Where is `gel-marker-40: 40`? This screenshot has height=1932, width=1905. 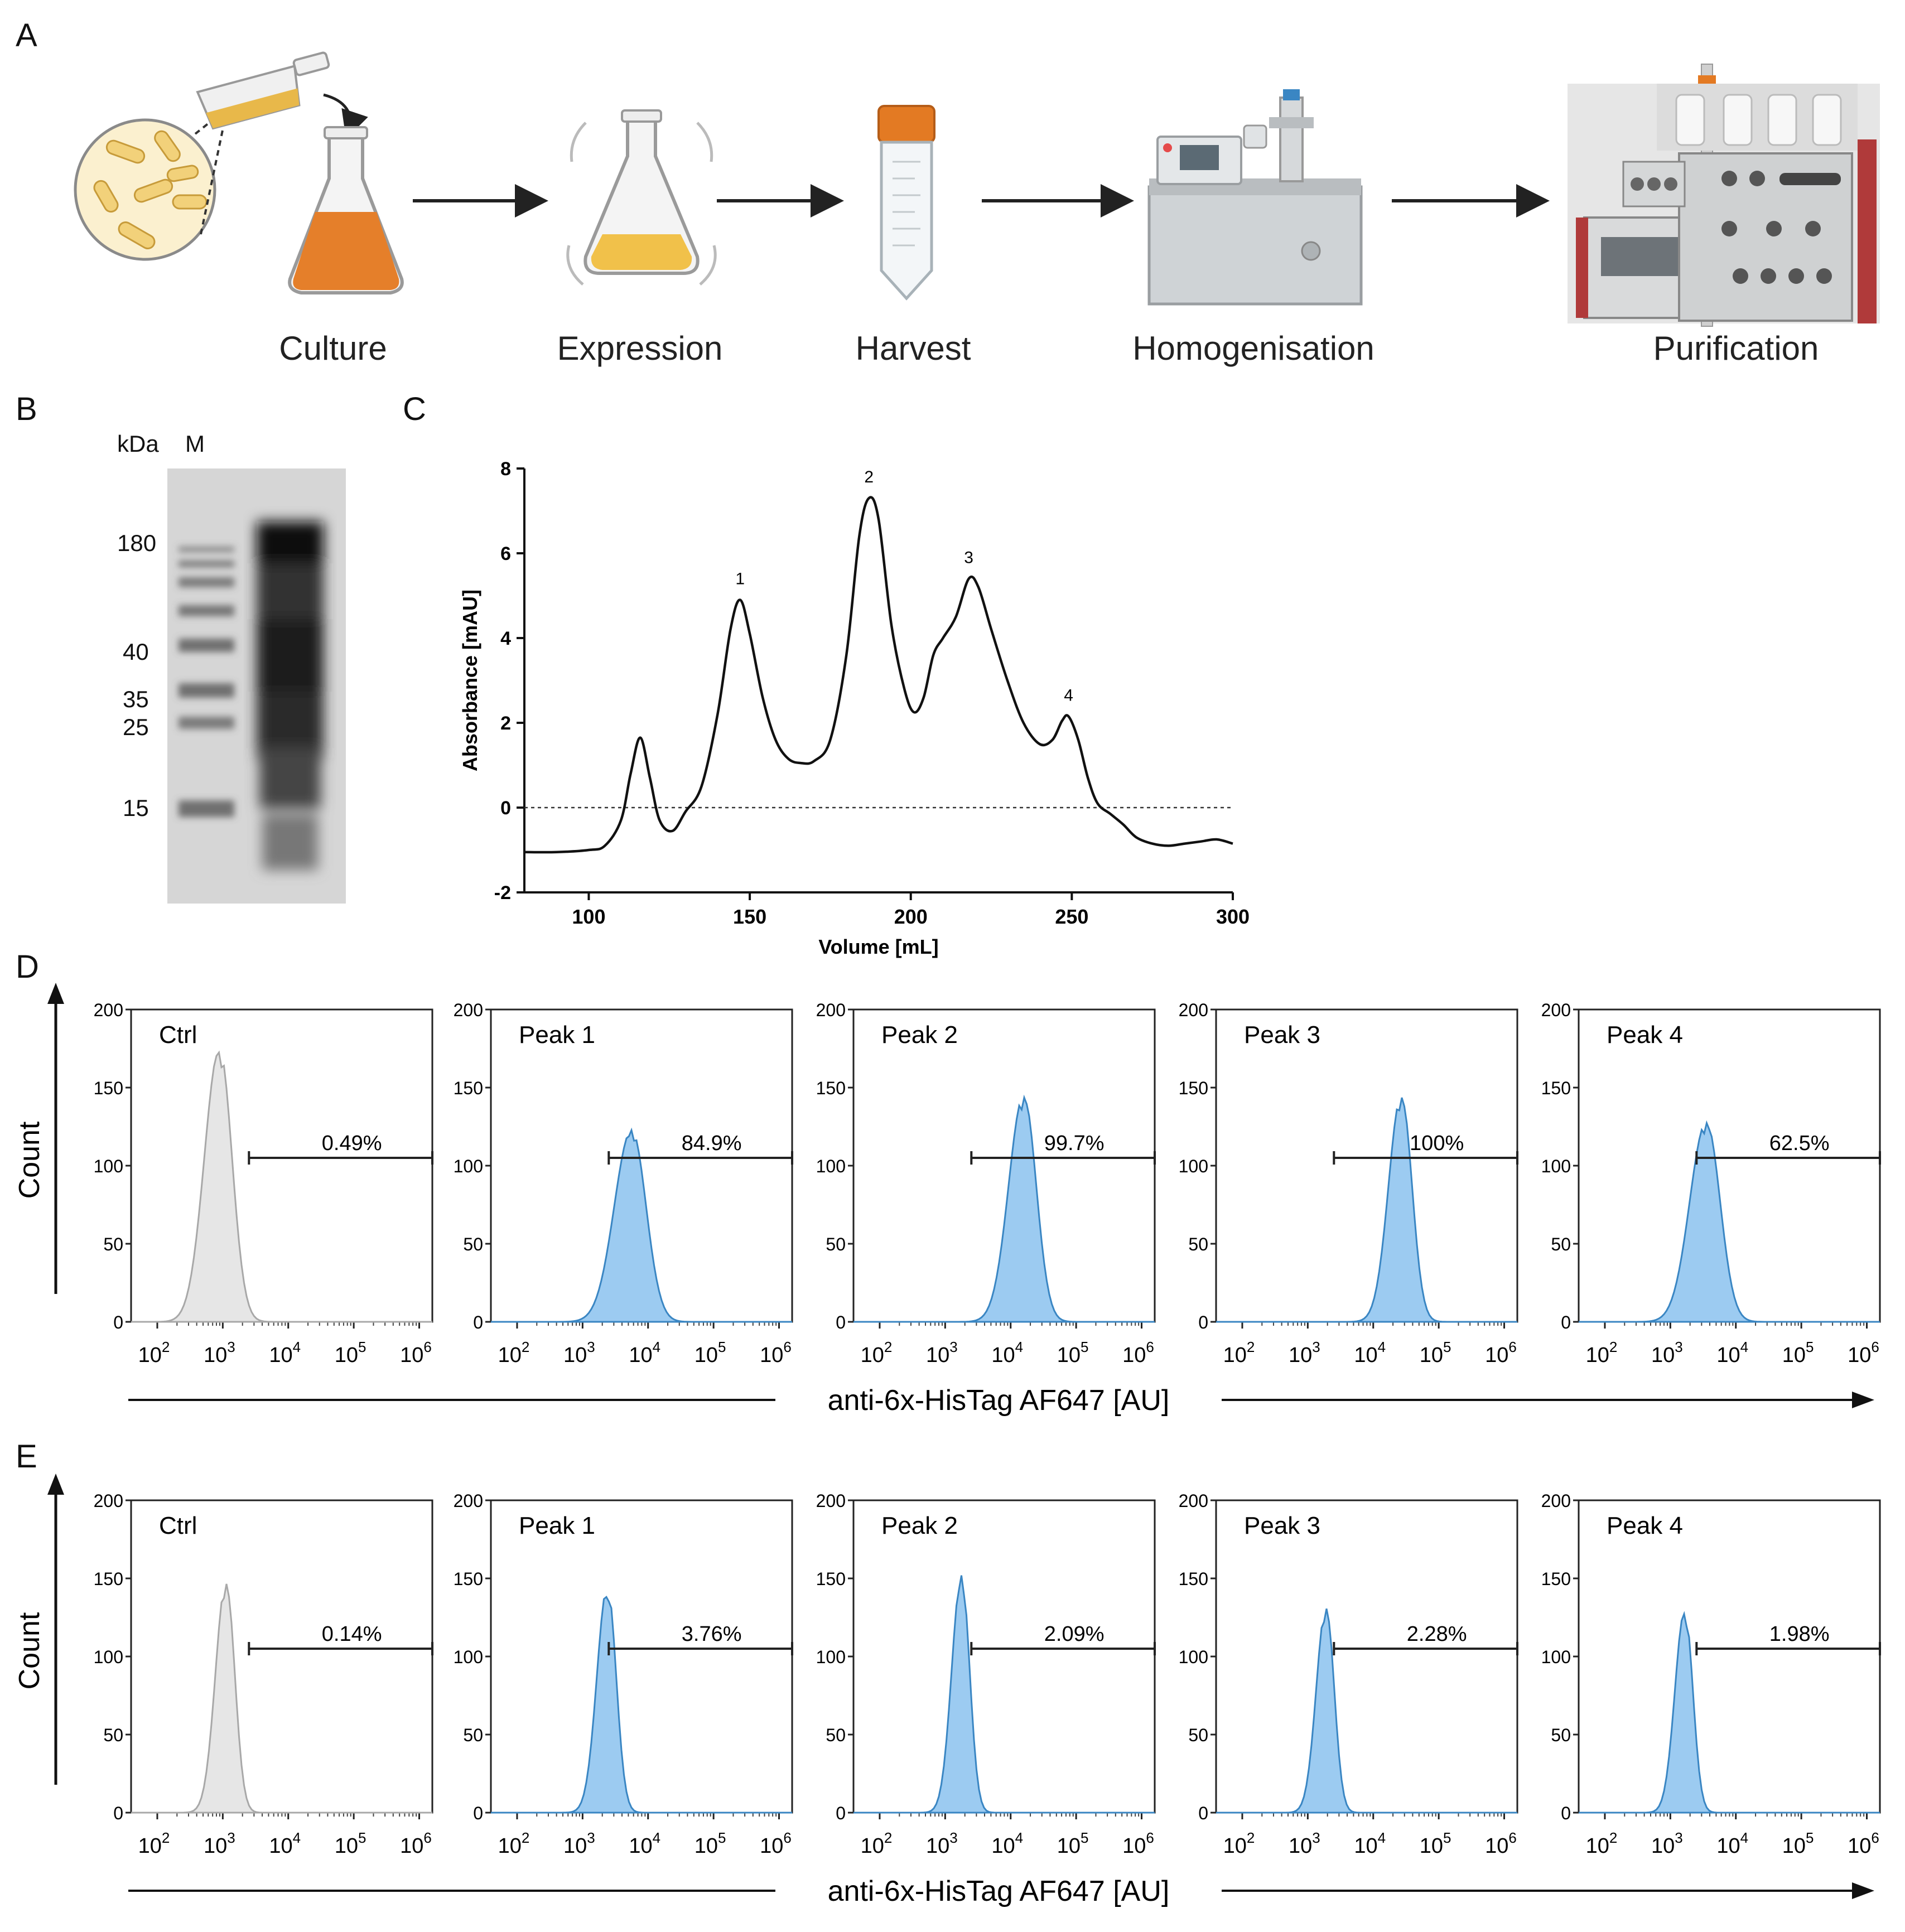 gel-marker-40: 40 is located at coordinates (136, 652).